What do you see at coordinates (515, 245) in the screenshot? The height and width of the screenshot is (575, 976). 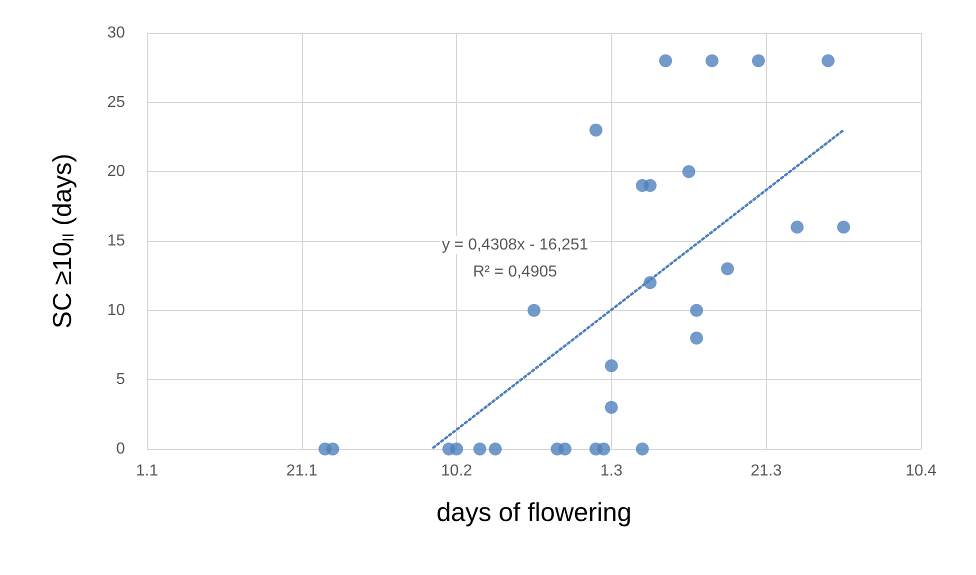 I see `annotation: y = 0,4308x - 16,251` at bounding box center [515, 245].